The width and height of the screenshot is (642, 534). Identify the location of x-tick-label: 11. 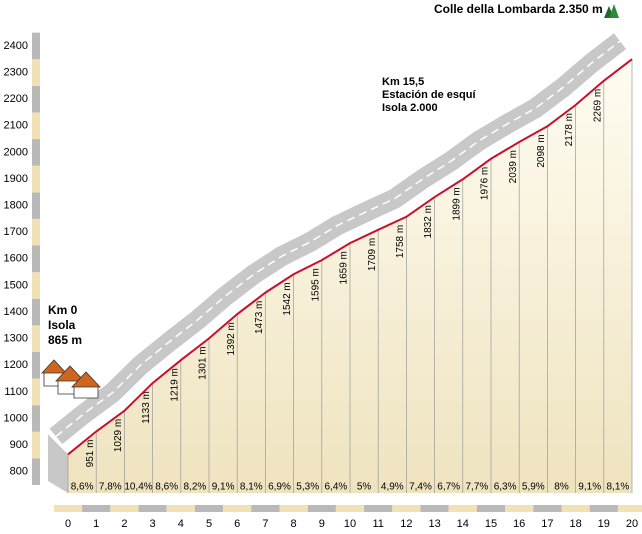
(377, 524).